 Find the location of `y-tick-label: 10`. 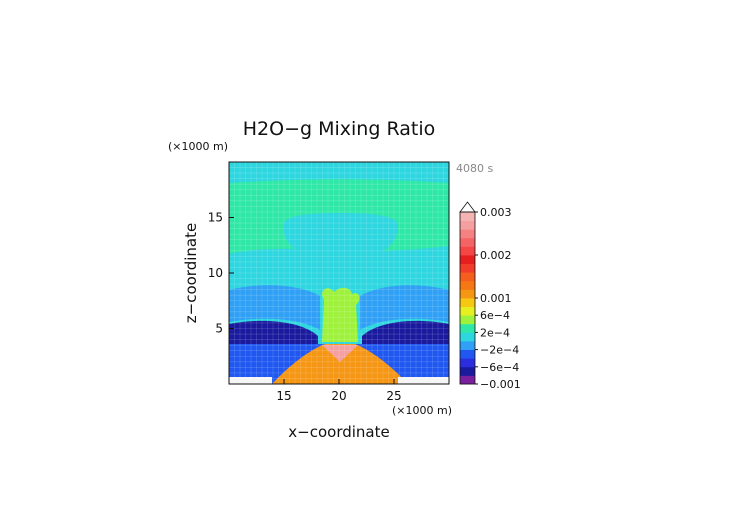

y-tick-label: 10 is located at coordinates (215, 273).